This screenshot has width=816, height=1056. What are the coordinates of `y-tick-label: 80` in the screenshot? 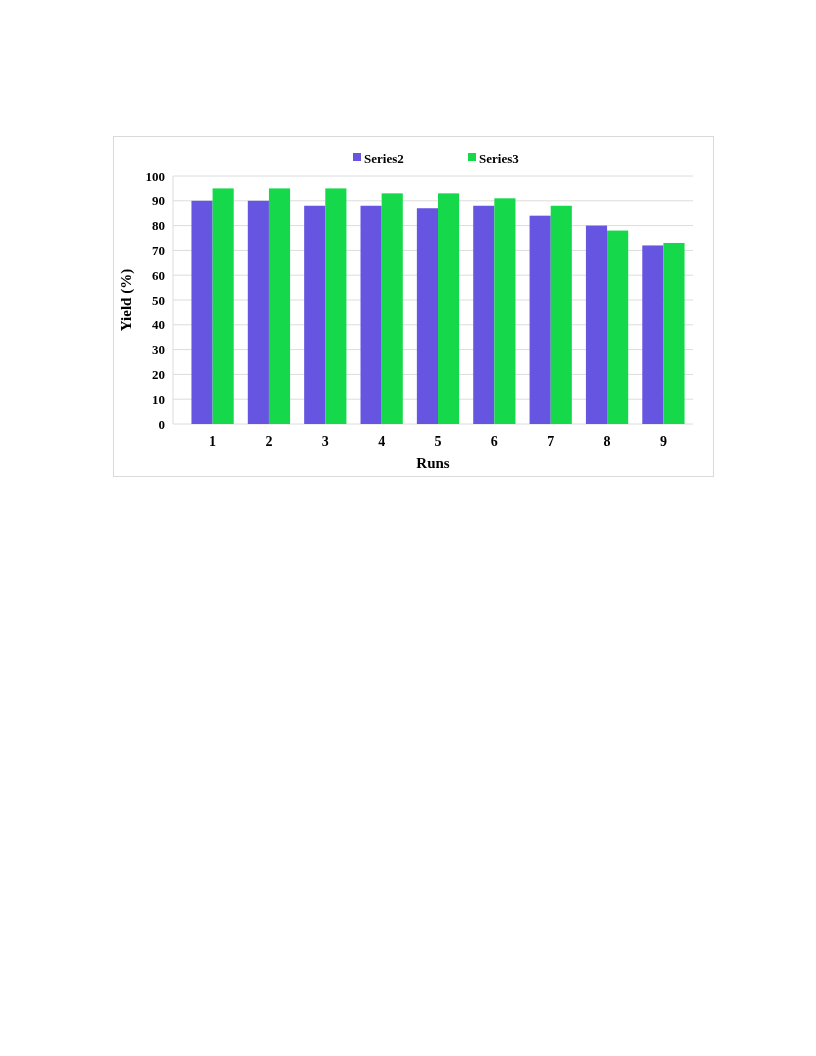 It's located at (158, 226).